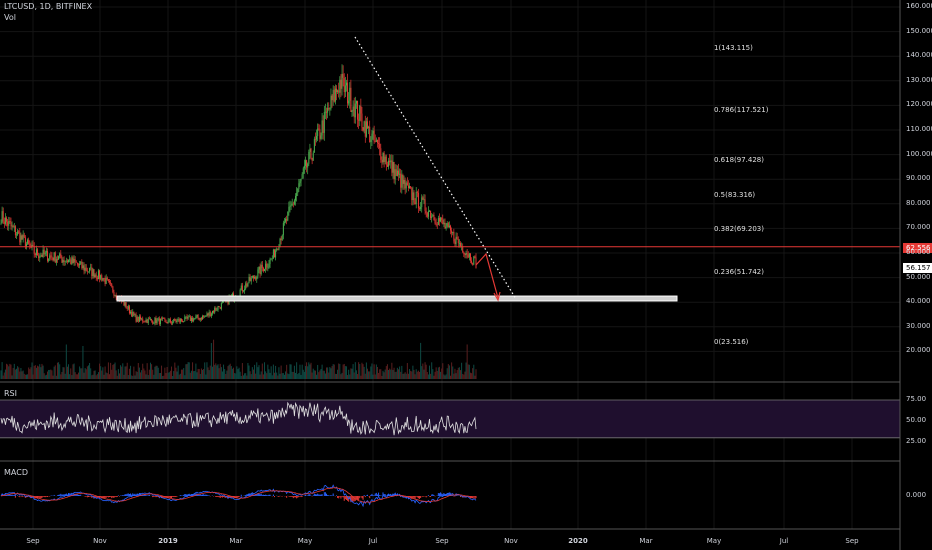 This screenshot has height=550, width=932. I want to click on macd-label: MACD, so click(16, 472).